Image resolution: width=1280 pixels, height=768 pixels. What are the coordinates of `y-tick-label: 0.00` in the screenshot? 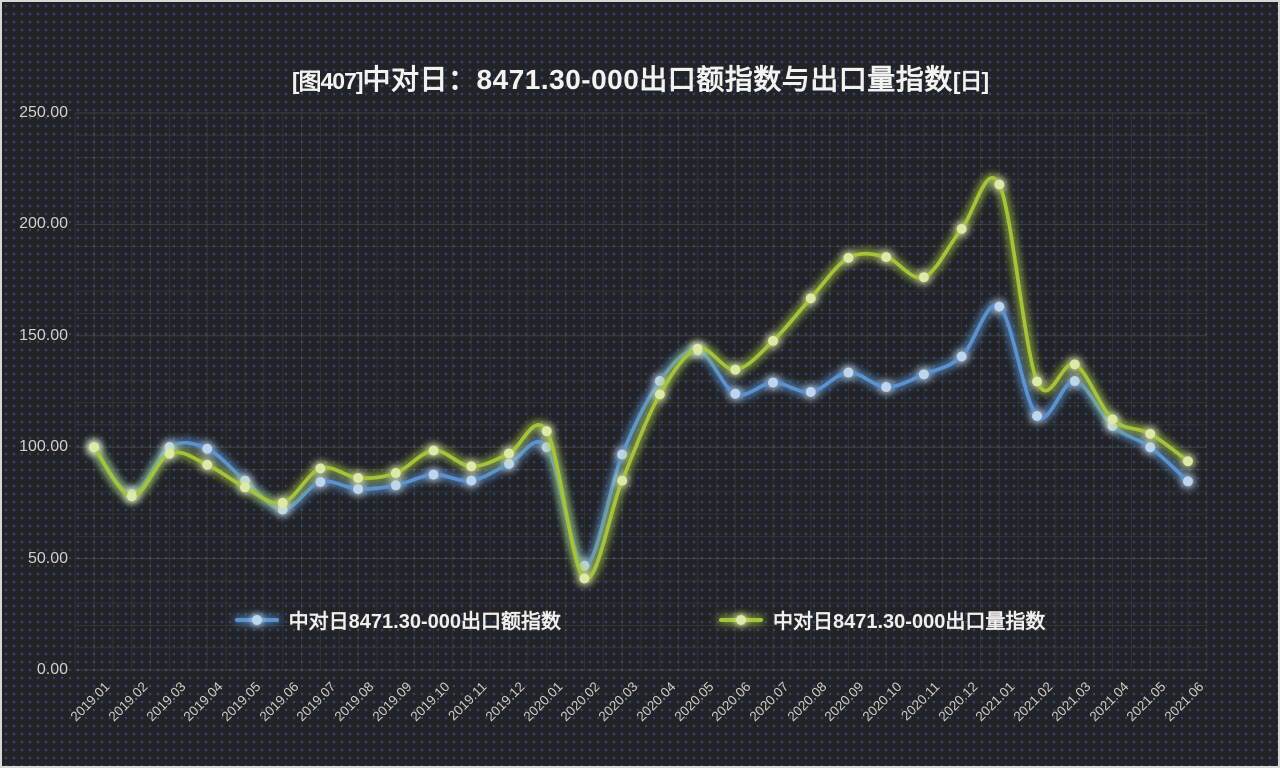 It's located at (52, 669).